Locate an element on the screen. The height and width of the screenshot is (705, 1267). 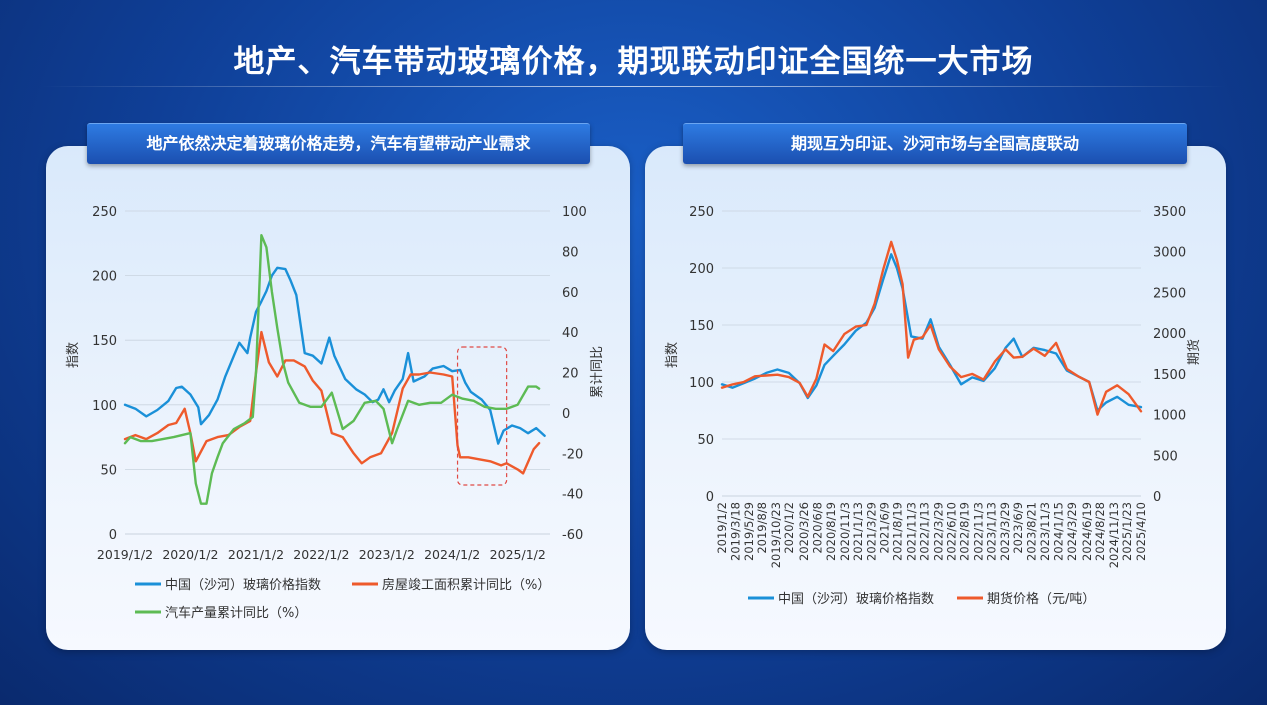
x-tick-label: 2019/3/18 is located at coordinates (736, 531).